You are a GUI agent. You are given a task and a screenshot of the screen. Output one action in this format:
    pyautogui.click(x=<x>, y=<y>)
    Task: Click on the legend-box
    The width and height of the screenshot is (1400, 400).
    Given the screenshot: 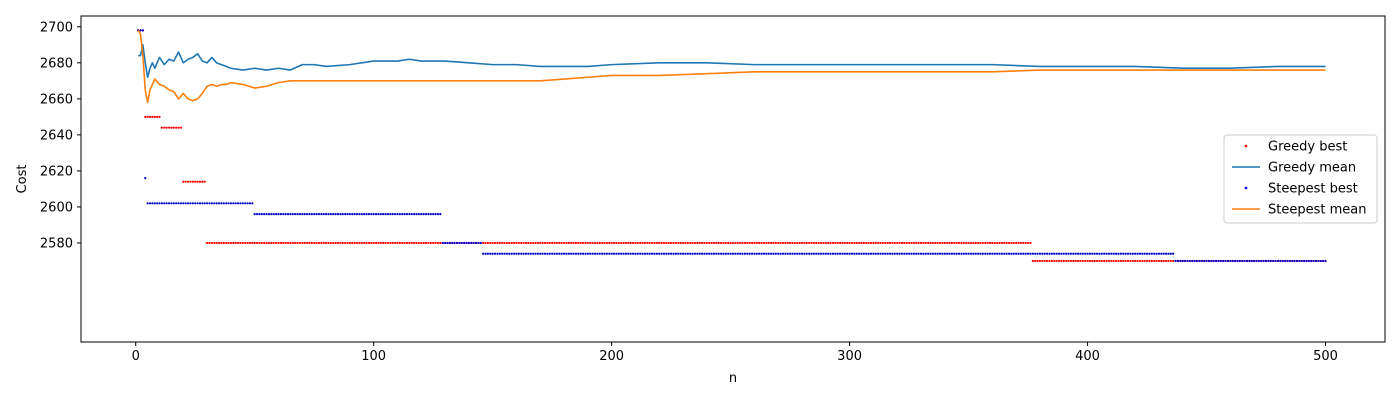 What is the action you would take?
    pyautogui.click(x=1300, y=179)
    